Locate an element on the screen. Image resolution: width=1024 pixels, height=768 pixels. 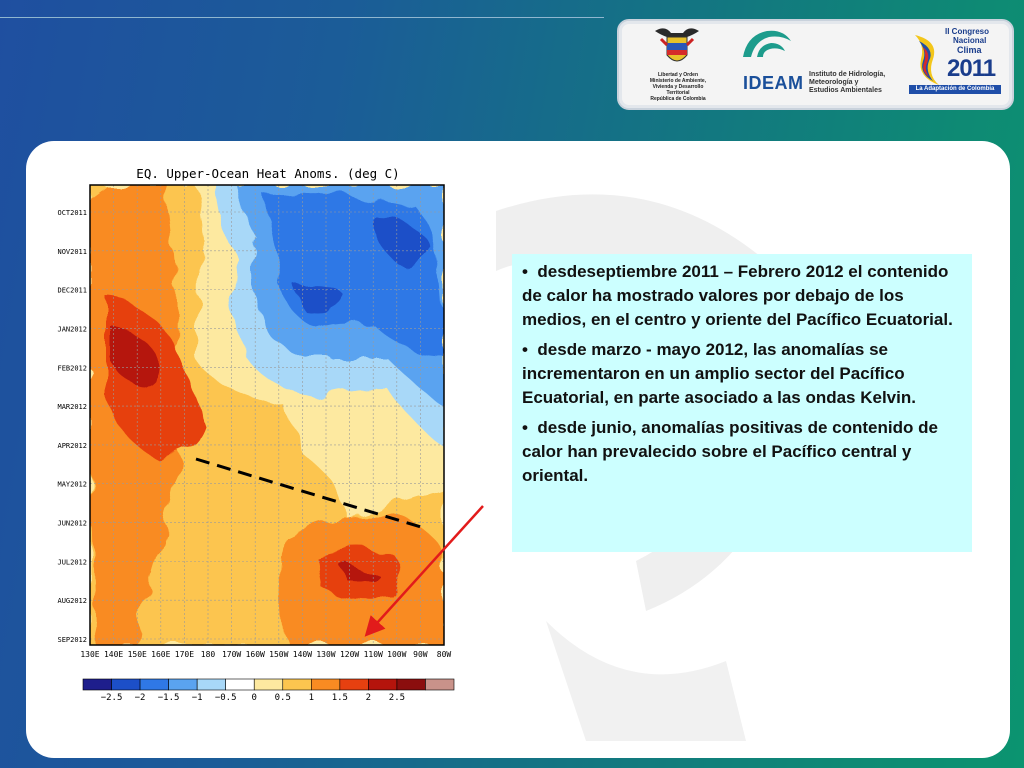
x-tick-label: 110W is located at coordinates (373, 654).